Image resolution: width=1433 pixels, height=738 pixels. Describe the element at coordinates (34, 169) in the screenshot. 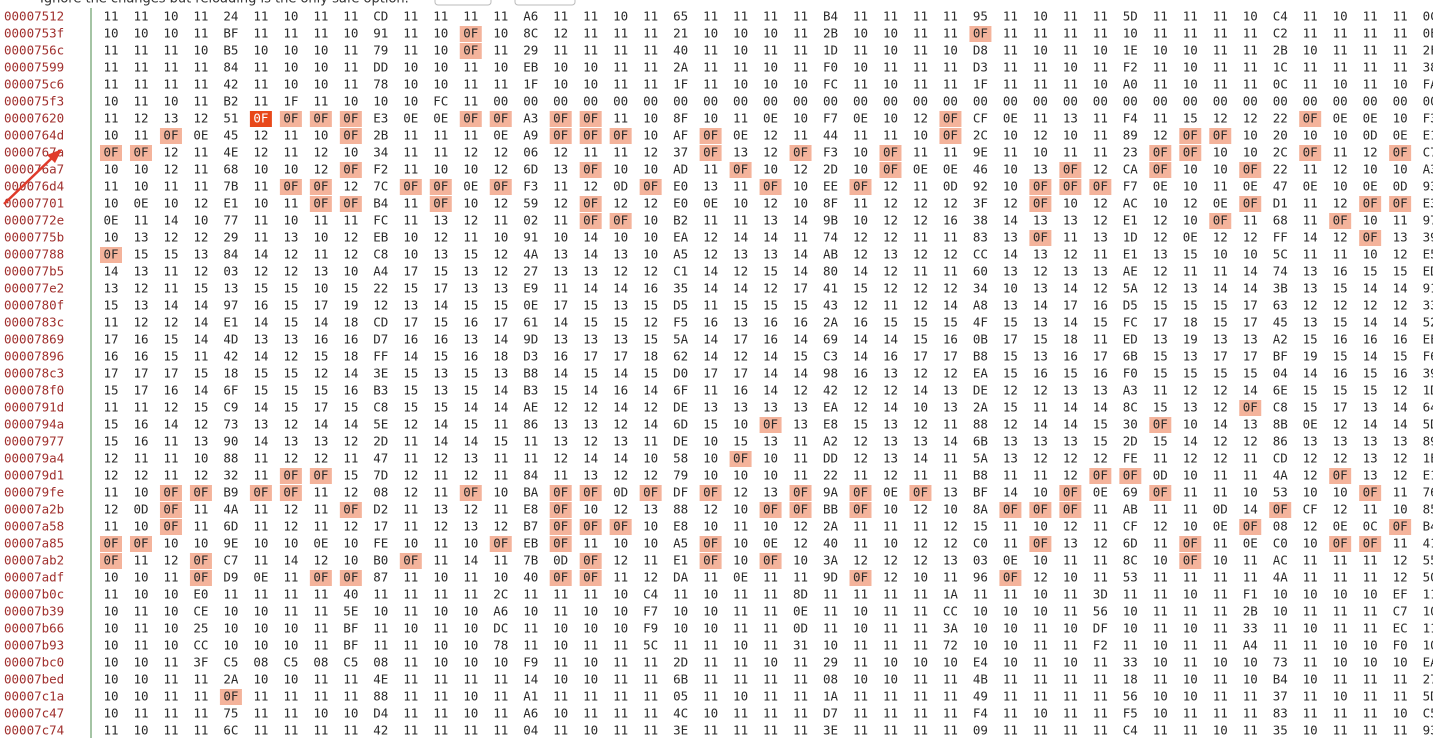

I see `address: 000076a7` at that location.